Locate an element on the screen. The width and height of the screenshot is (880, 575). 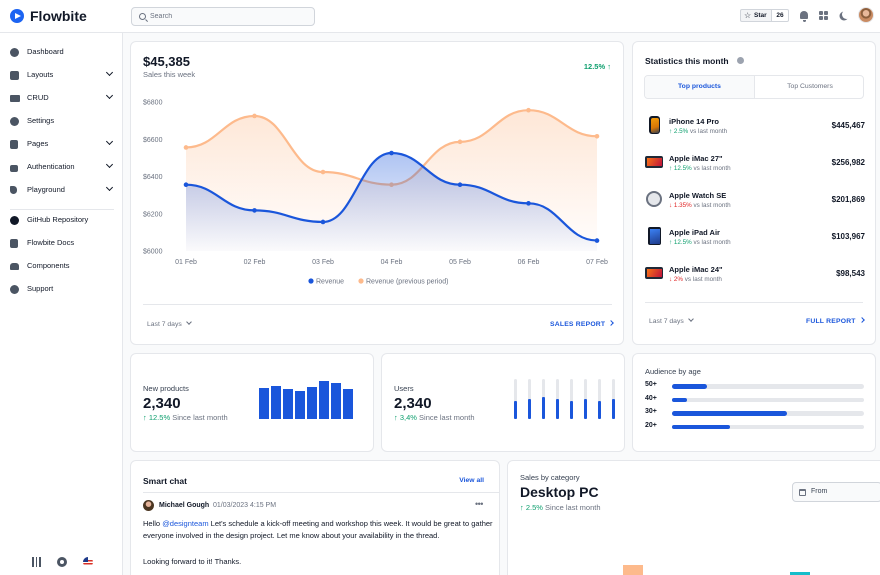
sidebar-item-label: Support is located at coordinates (40, 288).